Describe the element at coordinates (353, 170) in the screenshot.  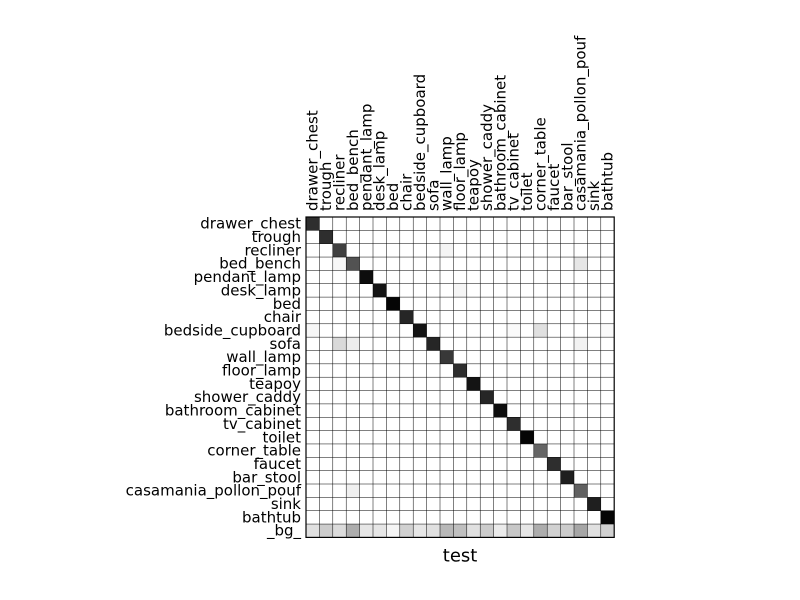
I see `column-label: bed_bench` at that location.